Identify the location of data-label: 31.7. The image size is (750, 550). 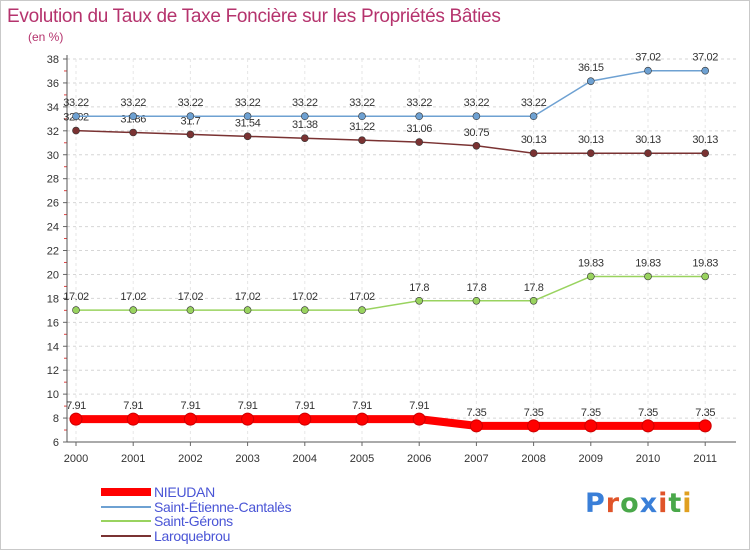
(190, 121).